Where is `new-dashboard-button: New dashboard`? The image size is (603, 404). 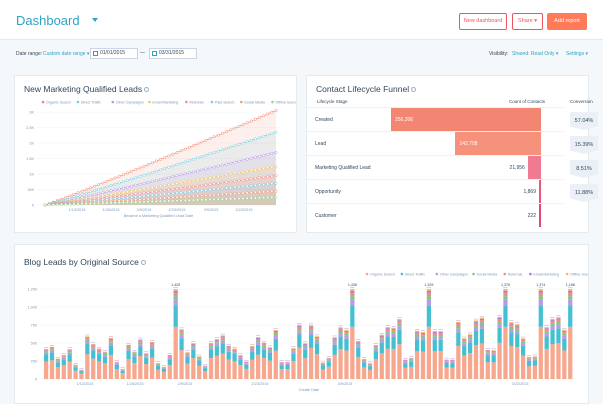 new-dashboard-button: New dashboard is located at coordinates (483, 21).